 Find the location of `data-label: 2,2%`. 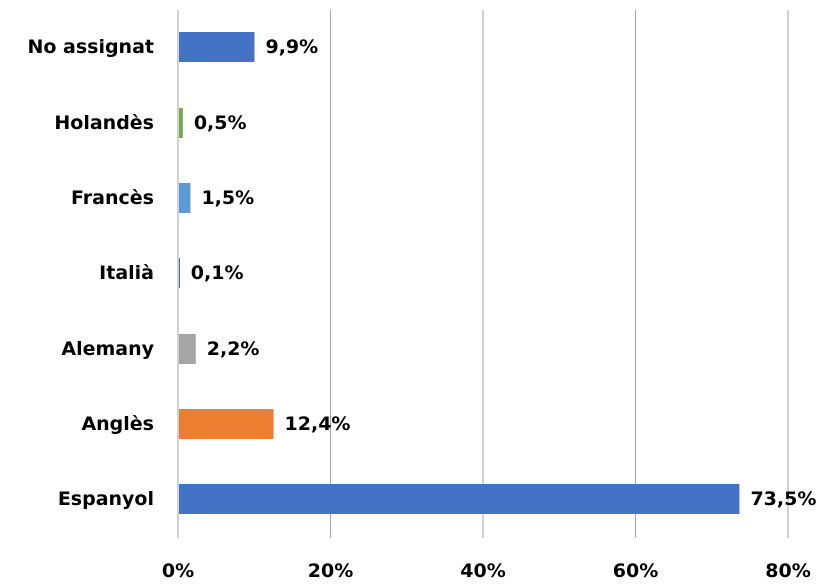

data-label: 2,2% is located at coordinates (233, 349).